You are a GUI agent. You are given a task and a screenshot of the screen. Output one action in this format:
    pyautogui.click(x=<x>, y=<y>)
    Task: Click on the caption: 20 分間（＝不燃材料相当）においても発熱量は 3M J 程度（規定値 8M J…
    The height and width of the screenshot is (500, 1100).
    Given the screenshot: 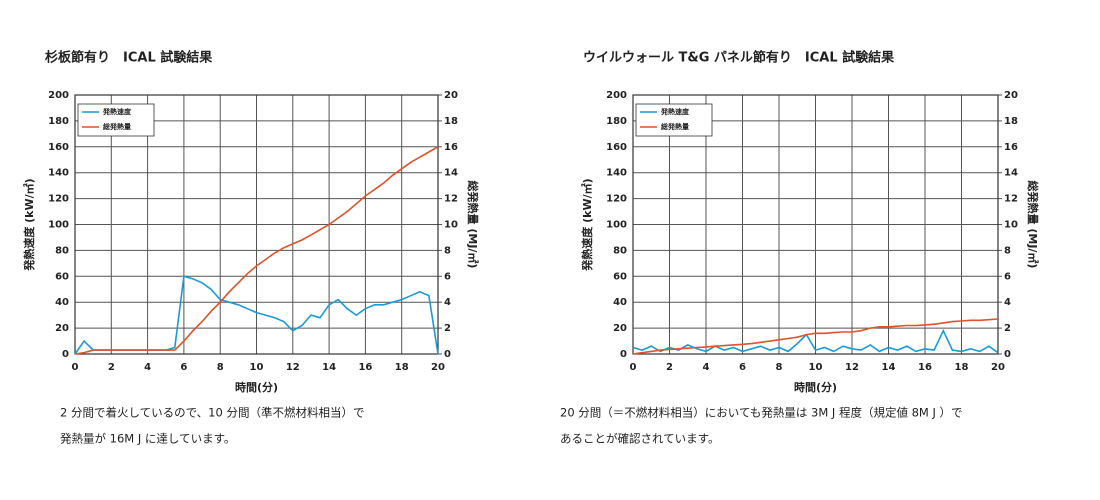 What is the action you would take?
    pyautogui.click(x=761, y=413)
    